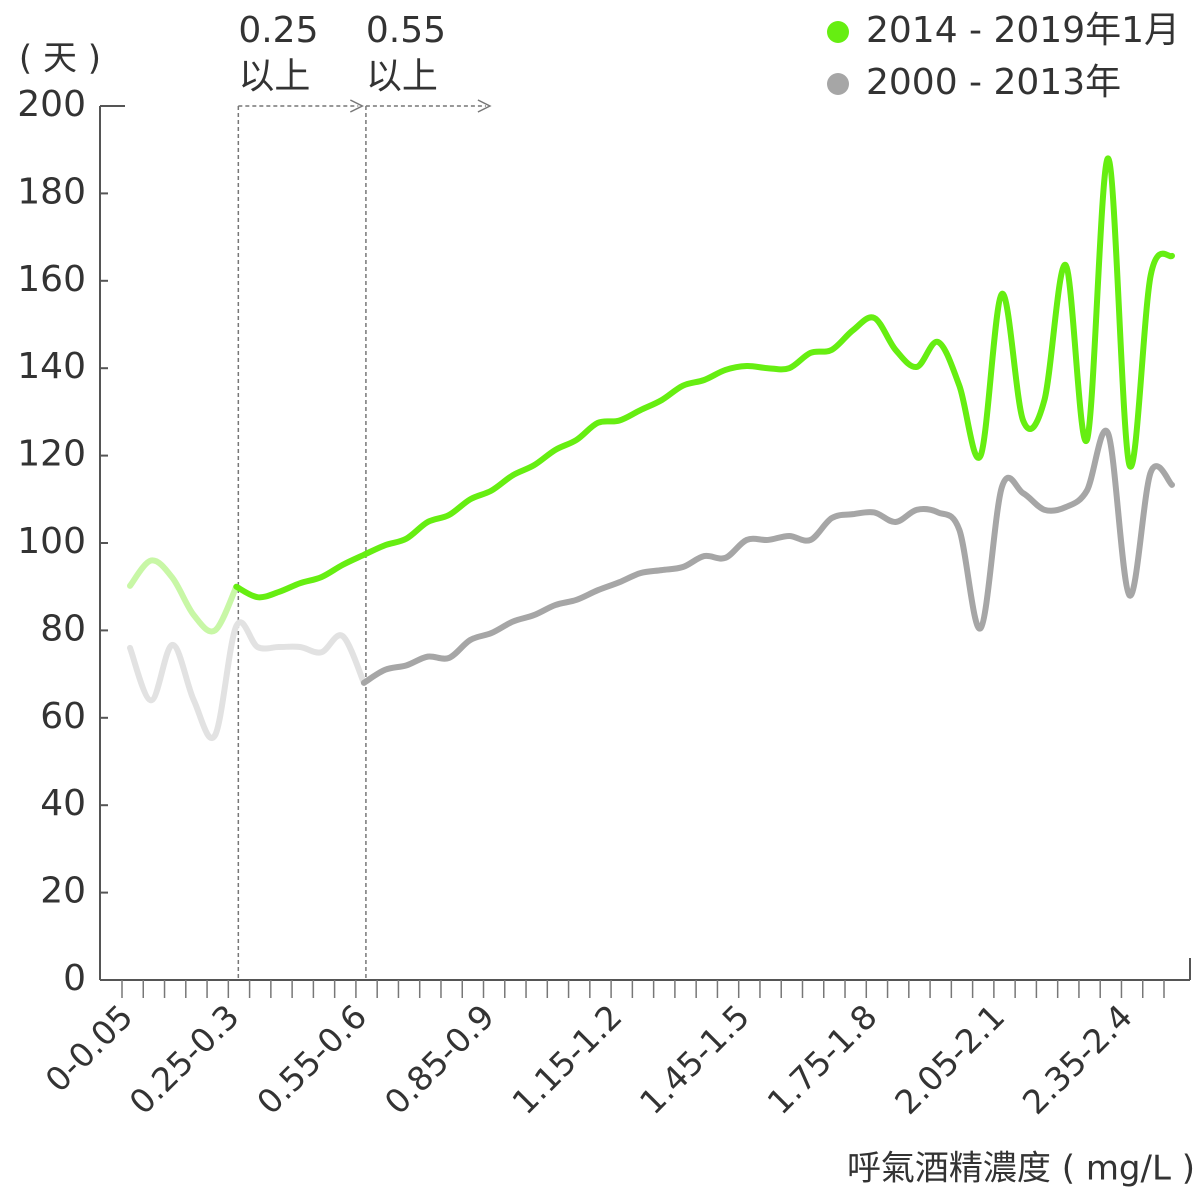 The width and height of the screenshot is (1200, 1204). I want to click on x-tick-label: 1.45-1.5, so click(694, 1059).